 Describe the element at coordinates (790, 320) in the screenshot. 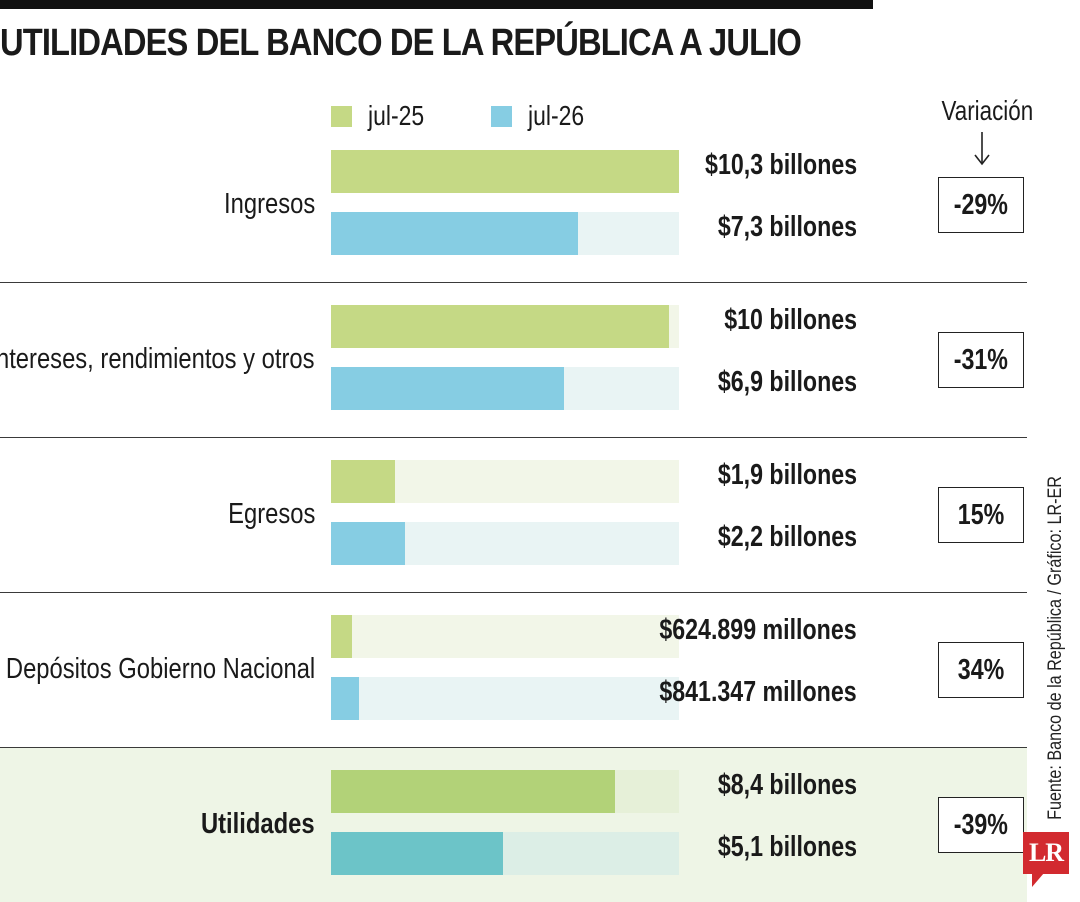

I see `data-label-jul-25-intereses-rendimientos-y-otros: $10 billones` at that location.